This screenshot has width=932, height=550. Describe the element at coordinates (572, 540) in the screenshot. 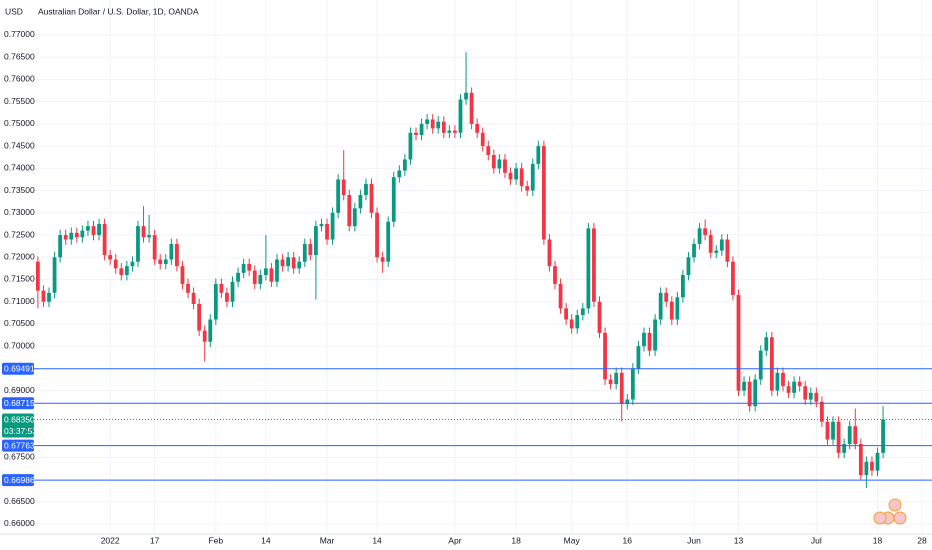

I see `x-tick-label: May` at that location.